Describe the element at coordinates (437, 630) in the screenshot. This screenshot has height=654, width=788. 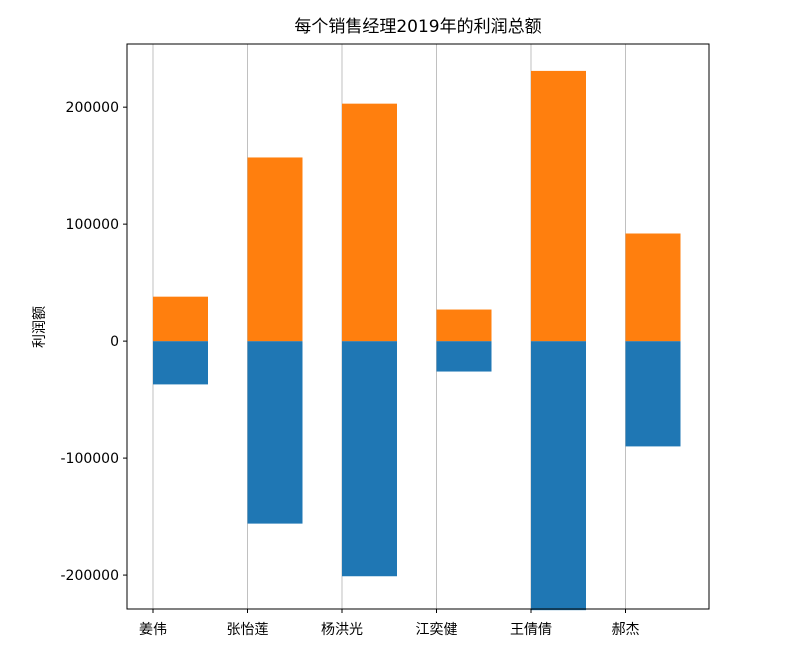
I see `x-tick-label: 江奕健` at that location.